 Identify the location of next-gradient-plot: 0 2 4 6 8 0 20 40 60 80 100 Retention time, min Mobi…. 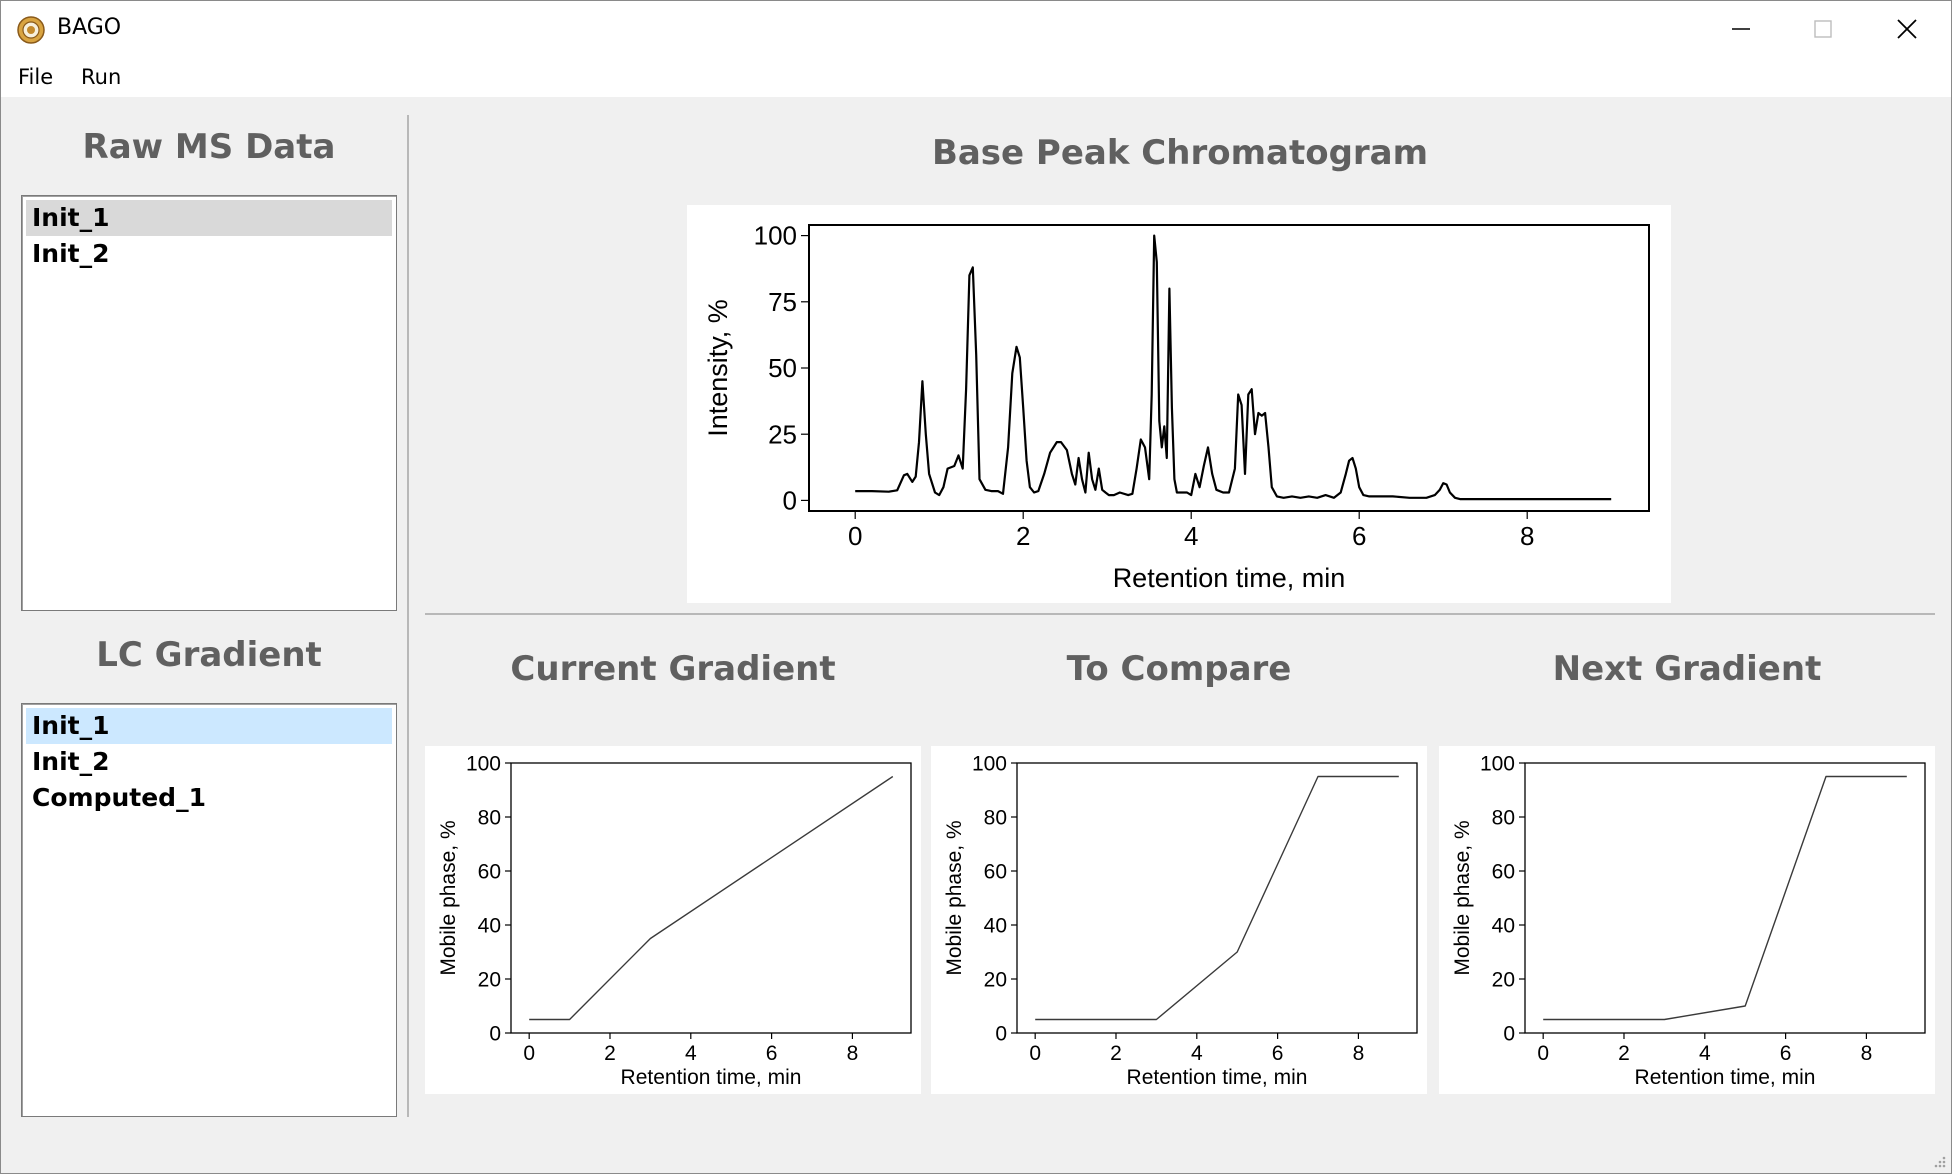
(1687, 920).